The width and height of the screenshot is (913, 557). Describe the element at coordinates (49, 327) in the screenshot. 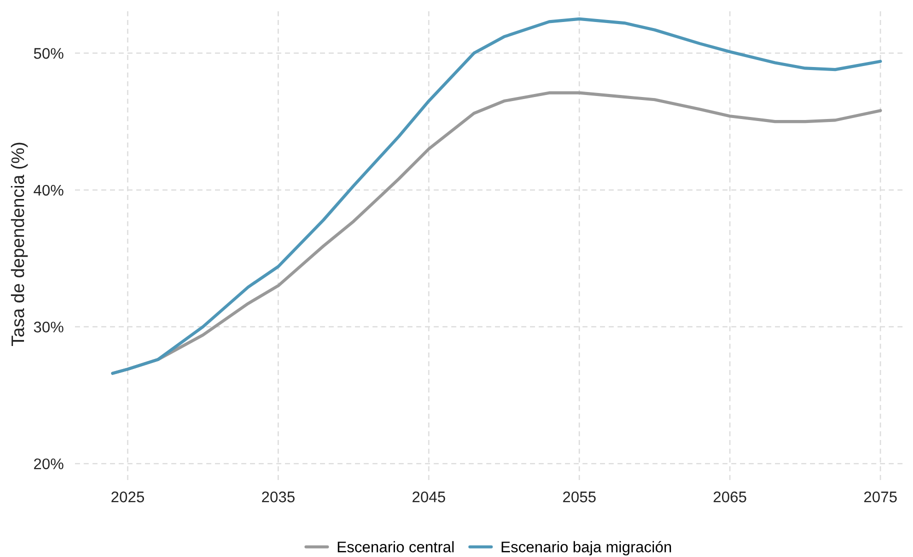

I see `y-tick-label: 30%` at that location.